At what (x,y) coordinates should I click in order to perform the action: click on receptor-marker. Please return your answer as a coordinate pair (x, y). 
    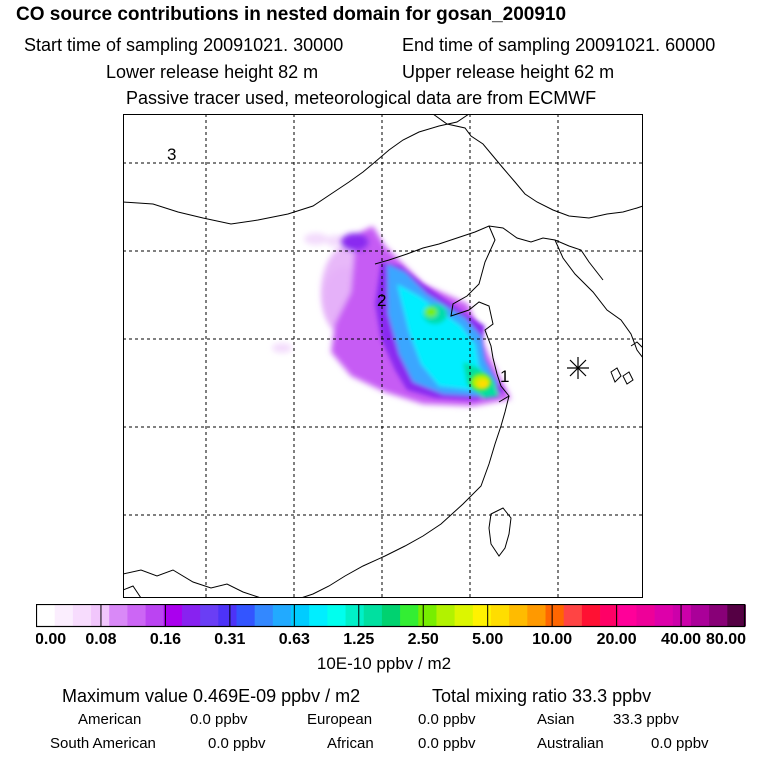
    Looking at the image, I should click on (578, 368).